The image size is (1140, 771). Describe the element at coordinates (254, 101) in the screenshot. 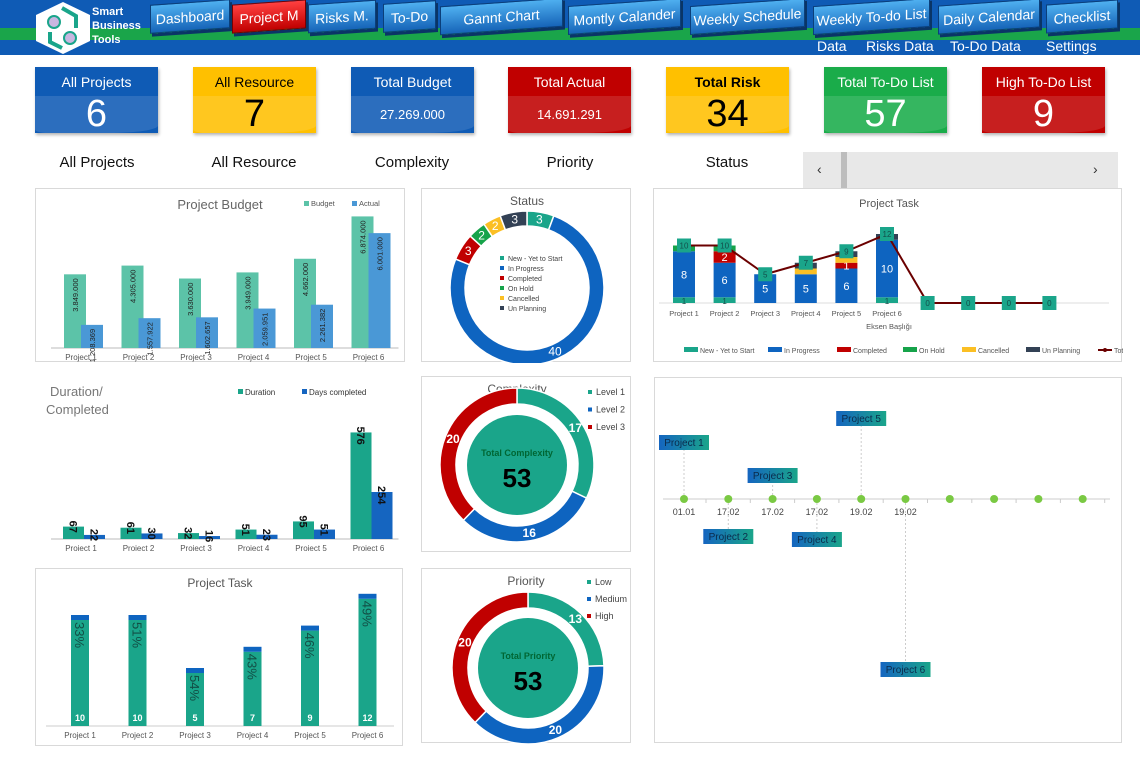

I see `kpi-card-all-resource: All Resource 7` at that location.